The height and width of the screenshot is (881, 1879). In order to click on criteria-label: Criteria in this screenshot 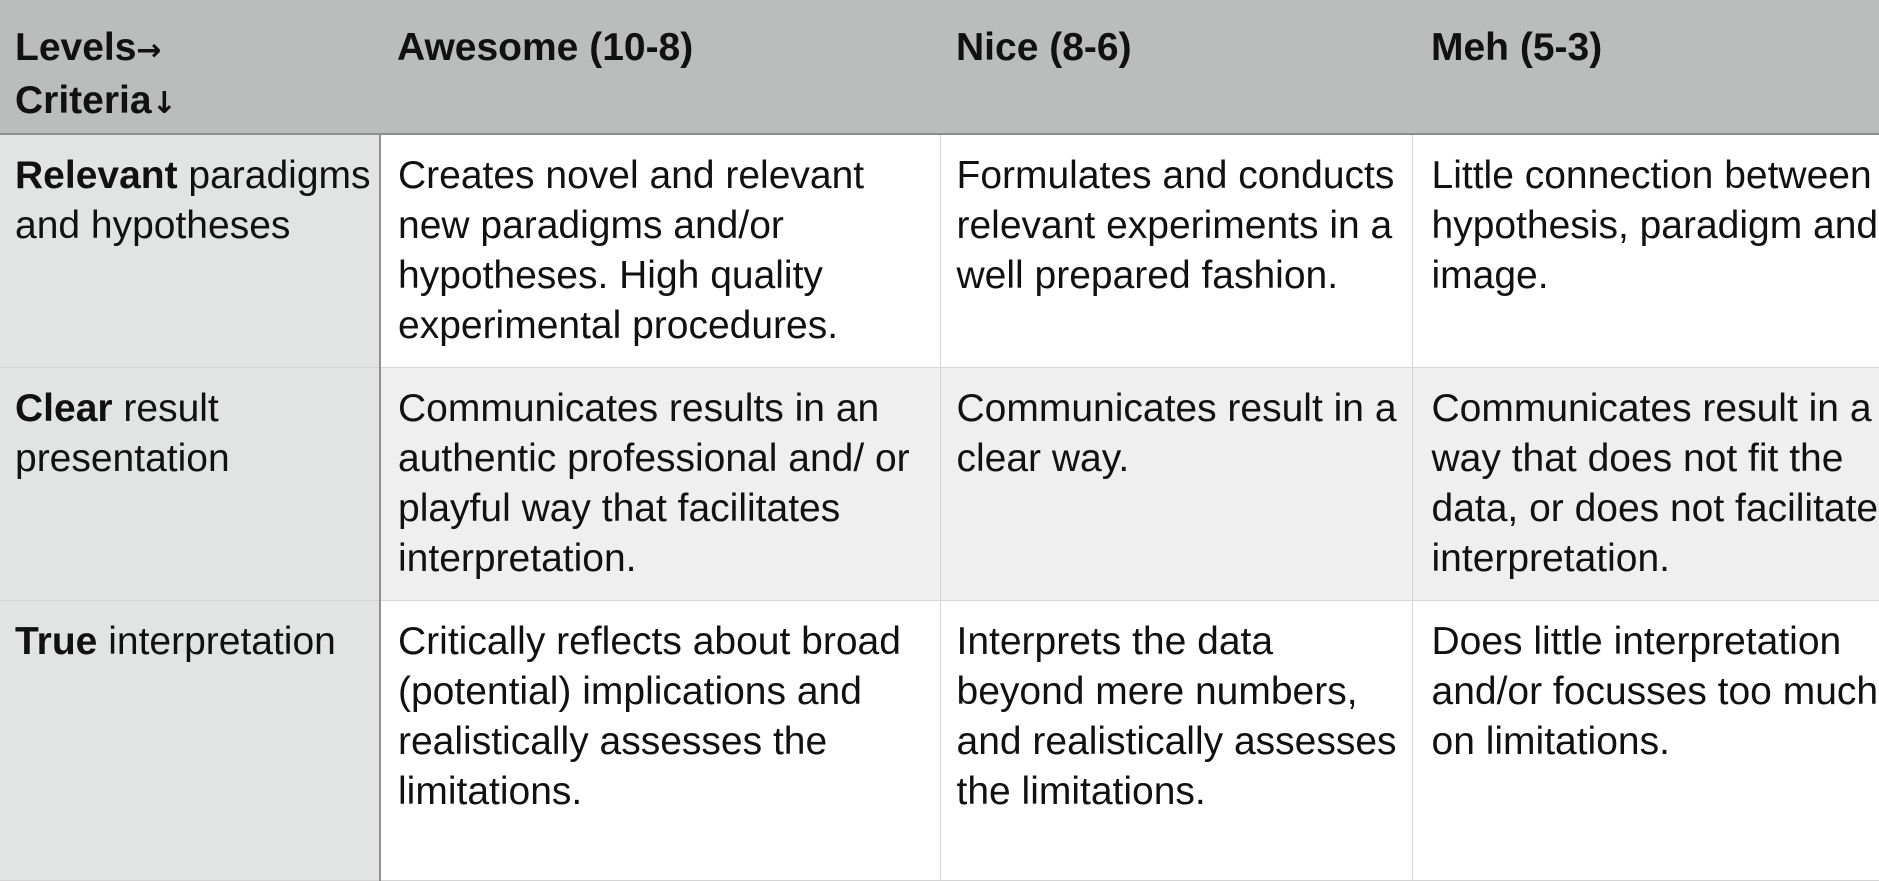, I will do `click(83, 100)`.